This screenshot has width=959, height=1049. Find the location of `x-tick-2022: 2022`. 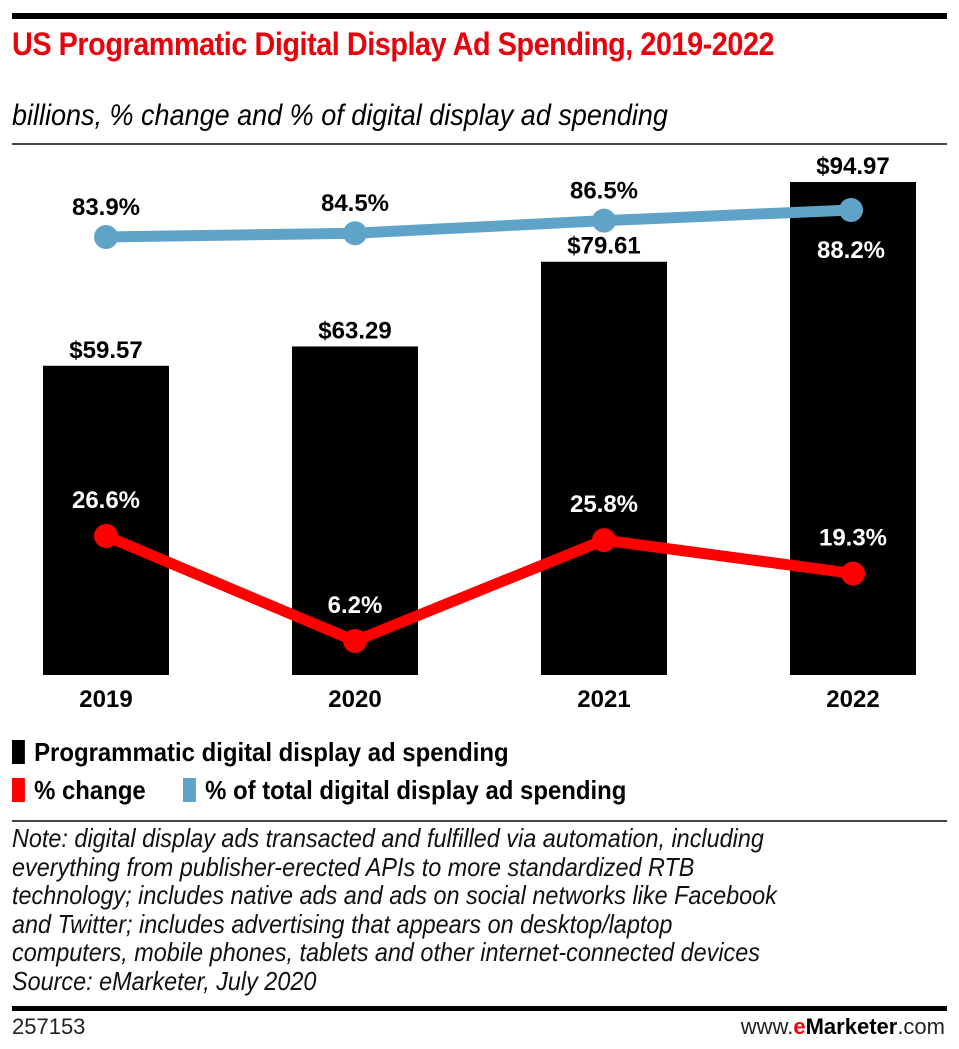

x-tick-2022: 2022 is located at coordinates (852, 699).